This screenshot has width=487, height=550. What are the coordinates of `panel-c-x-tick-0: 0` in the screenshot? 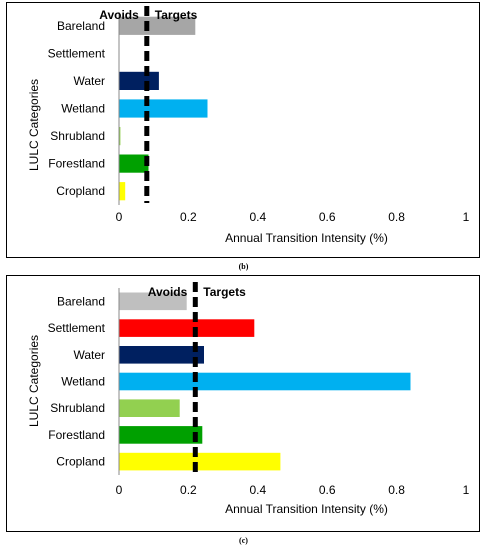 It's located at (119, 490).